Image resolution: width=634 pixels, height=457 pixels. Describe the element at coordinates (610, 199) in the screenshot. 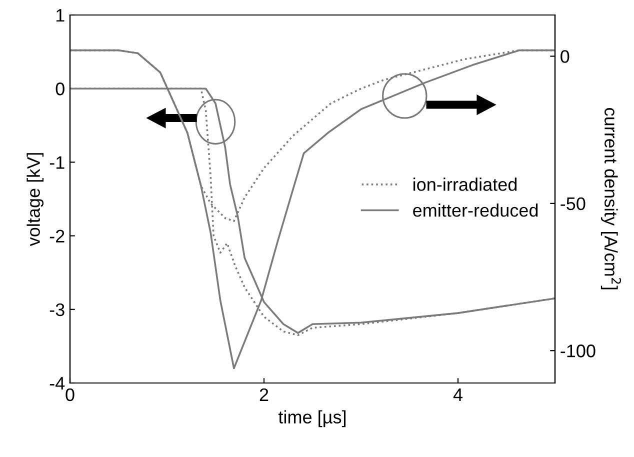

I see `y2-axis-title: current density [A/cm$^{2}$]` at that location.